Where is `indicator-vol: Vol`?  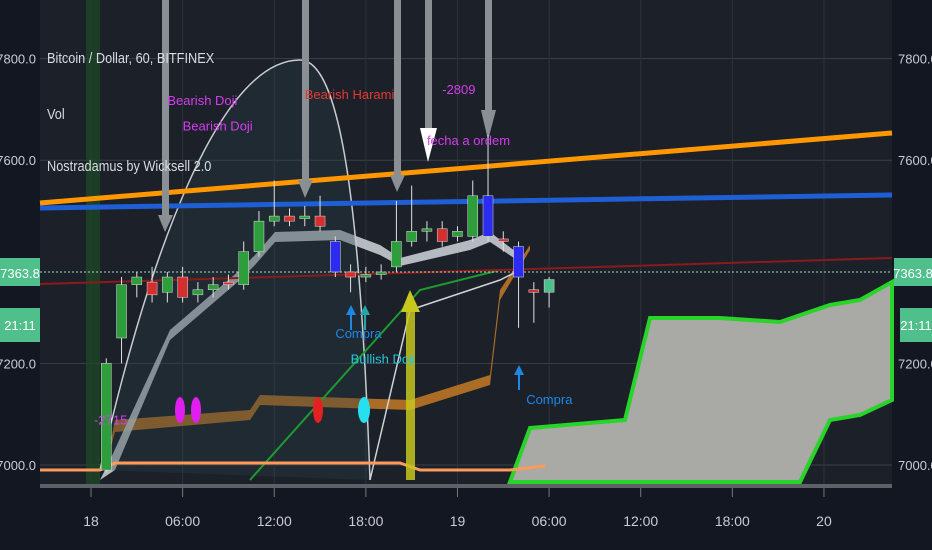
indicator-vol: Vol is located at coordinates (56, 114).